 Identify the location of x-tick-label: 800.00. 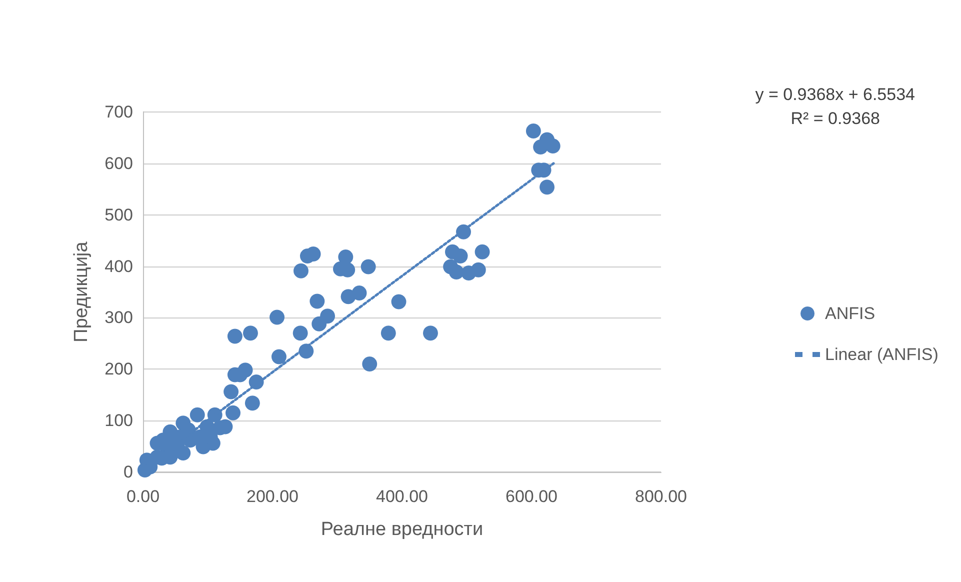
(661, 496).